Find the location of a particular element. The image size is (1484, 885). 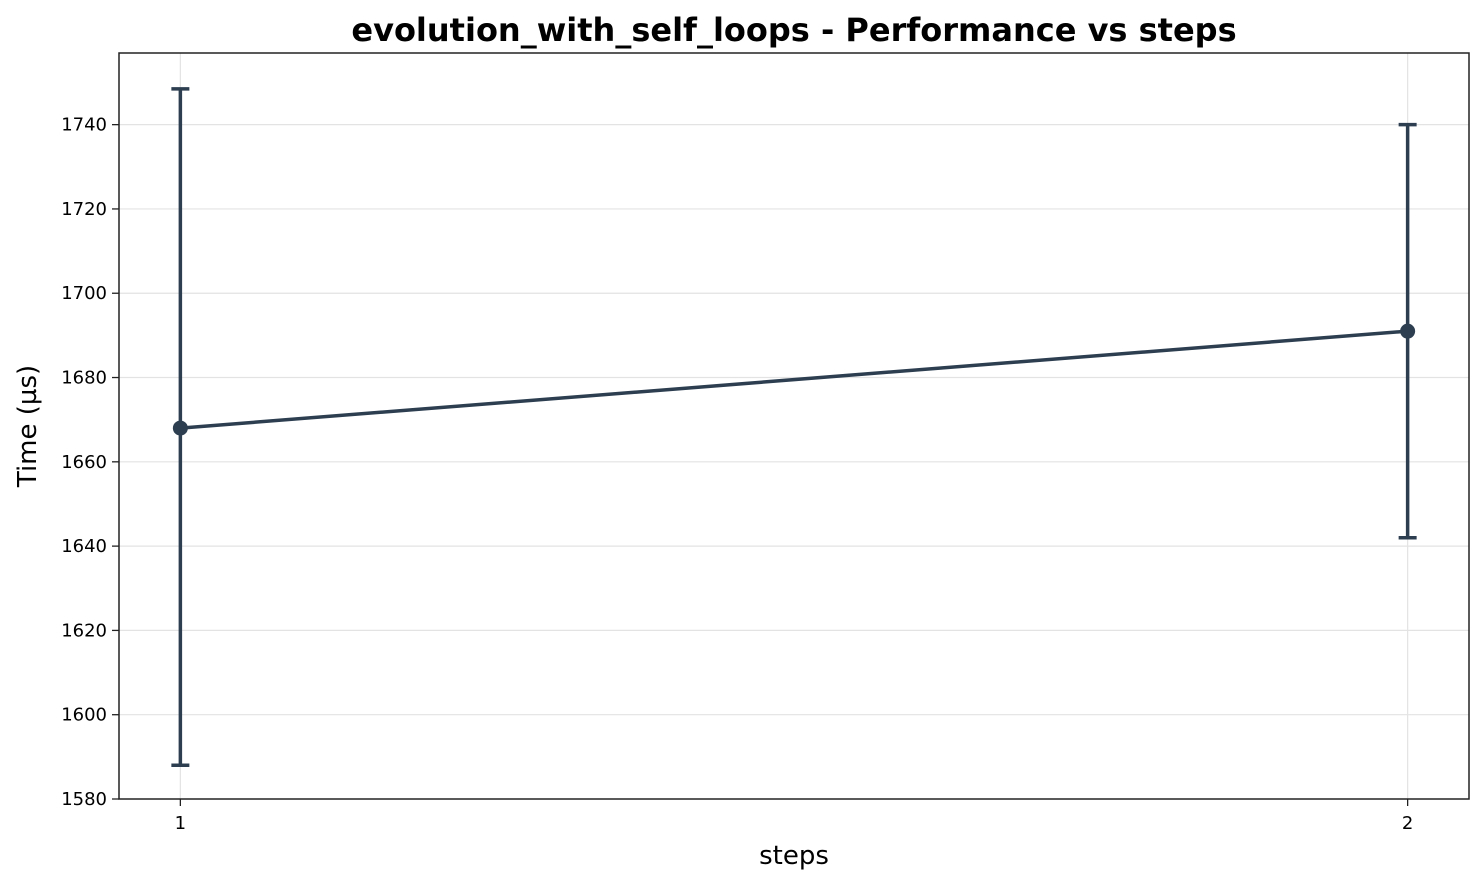

y-tick-label: 1720 is located at coordinates (84, 209).